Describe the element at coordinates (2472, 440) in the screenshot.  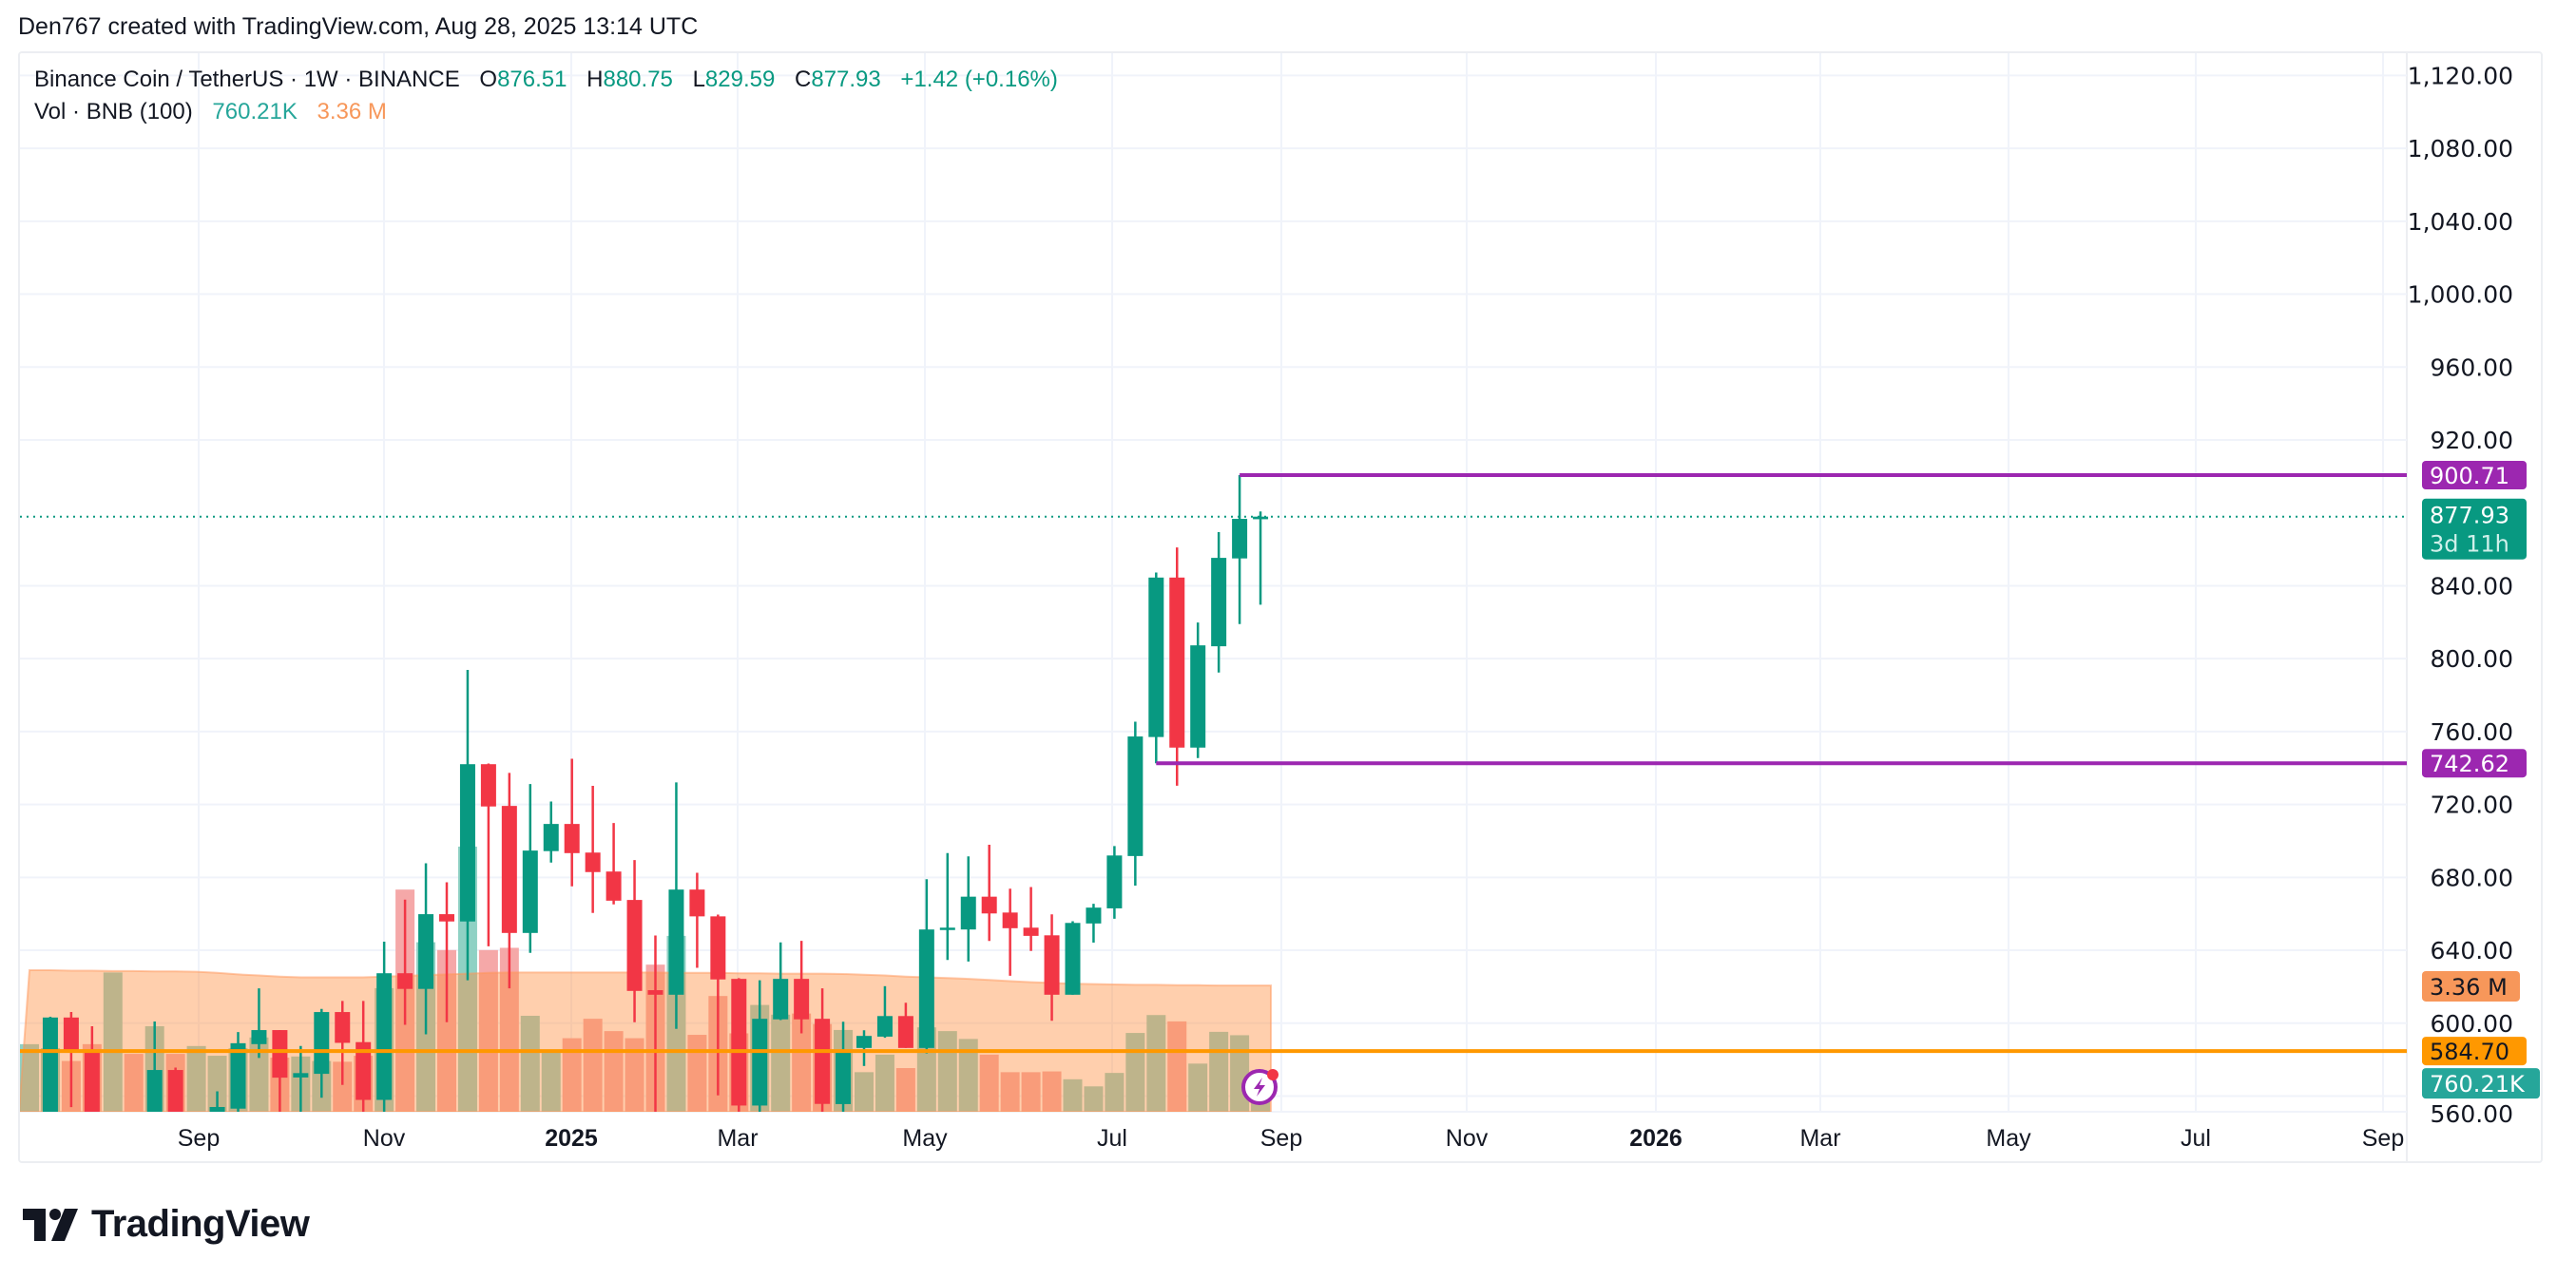
I see `price-tick-label: 920.00` at that location.